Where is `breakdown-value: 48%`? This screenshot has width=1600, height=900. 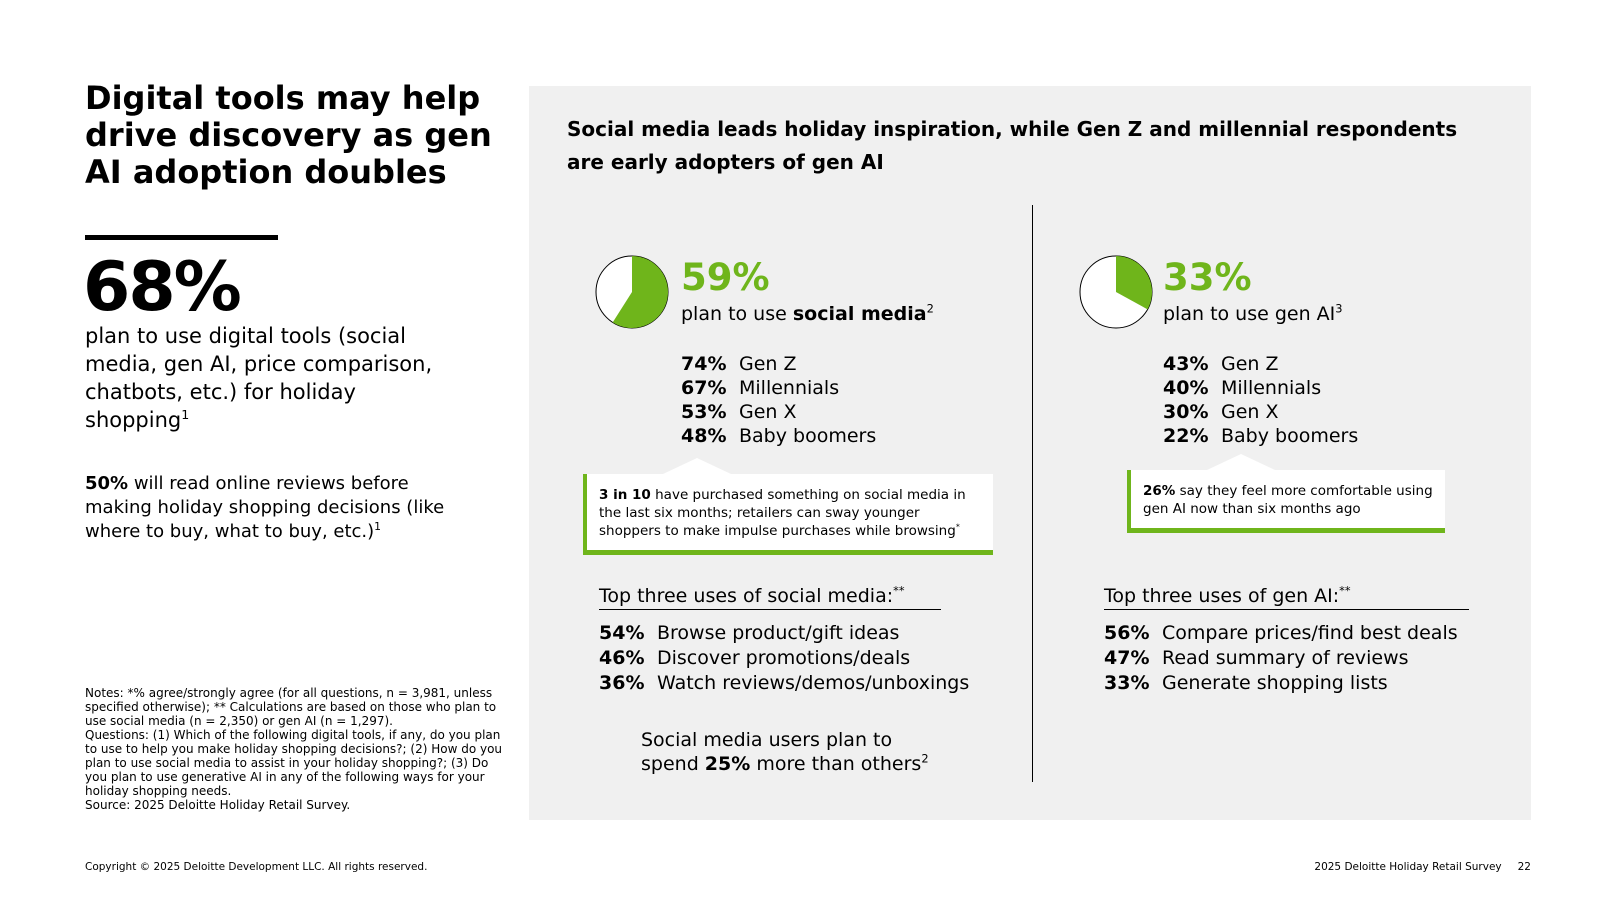 breakdown-value: 48% is located at coordinates (704, 436).